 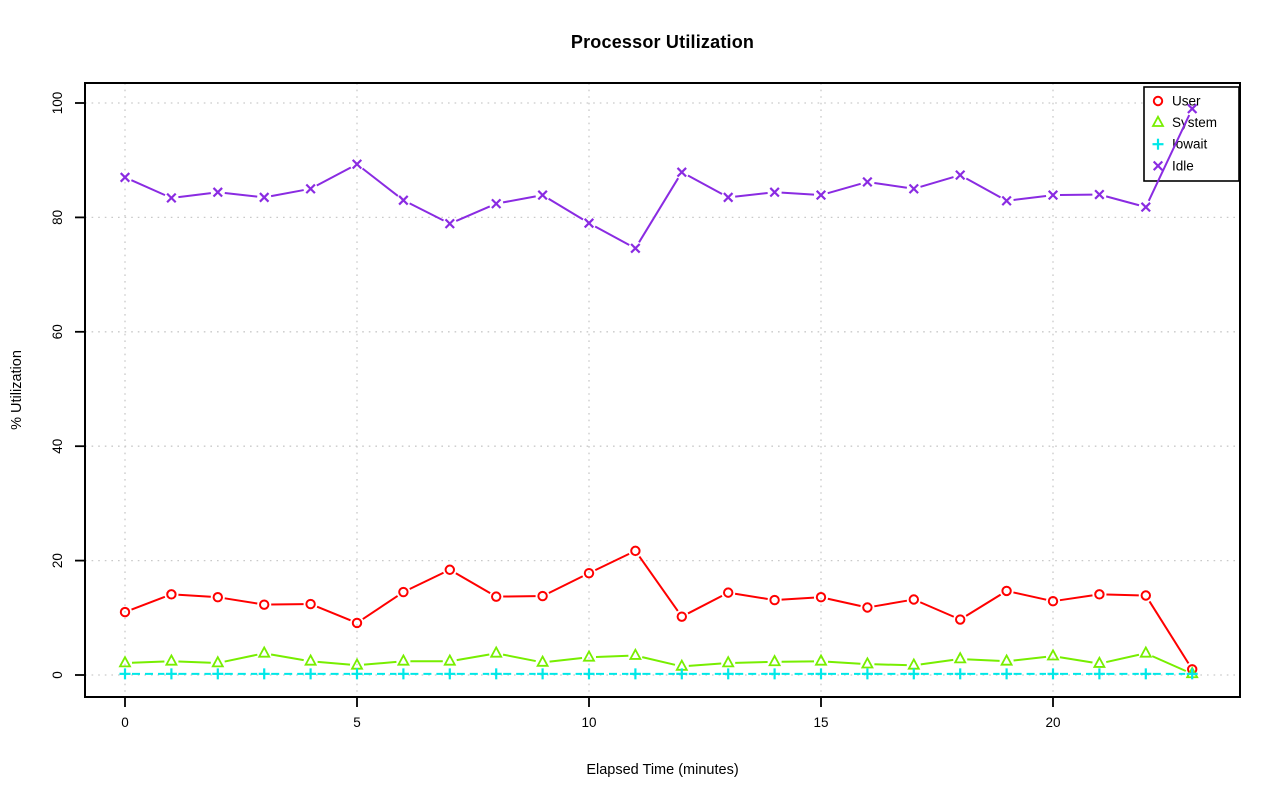 I want to click on y-tick-label: 40, so click(x=57, y=446).